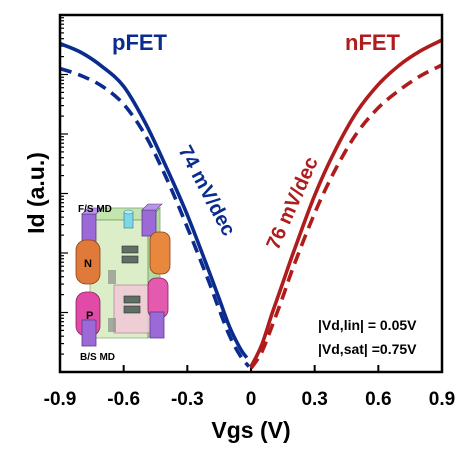 This screenshot has height=451, width=474. What do you see at coordinates (123, 275) in the screenshot?
I see `device-inset-image` at bounding box center [123, 275].